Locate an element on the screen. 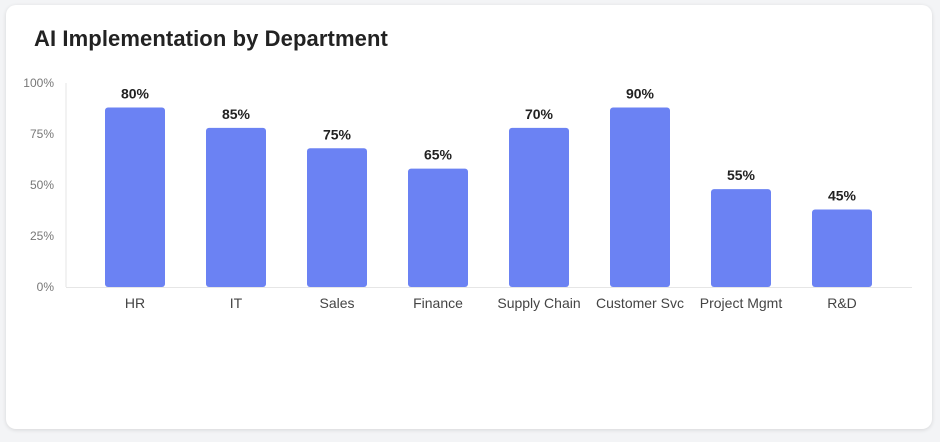  bar-value-label: 65% is located at coordinates (438, 155).